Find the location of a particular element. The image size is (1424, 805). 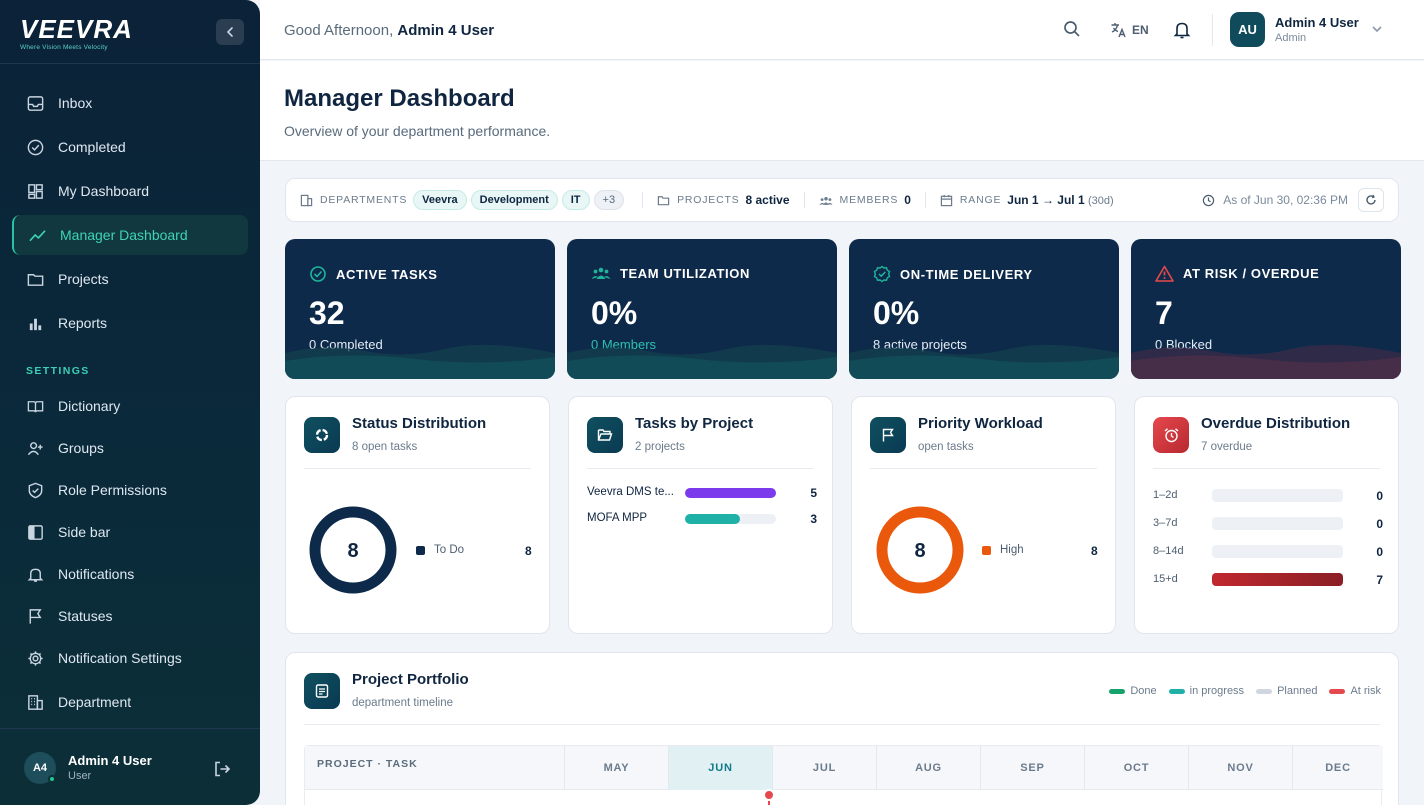

refresh-icon is located at coordinates (1371, 199).